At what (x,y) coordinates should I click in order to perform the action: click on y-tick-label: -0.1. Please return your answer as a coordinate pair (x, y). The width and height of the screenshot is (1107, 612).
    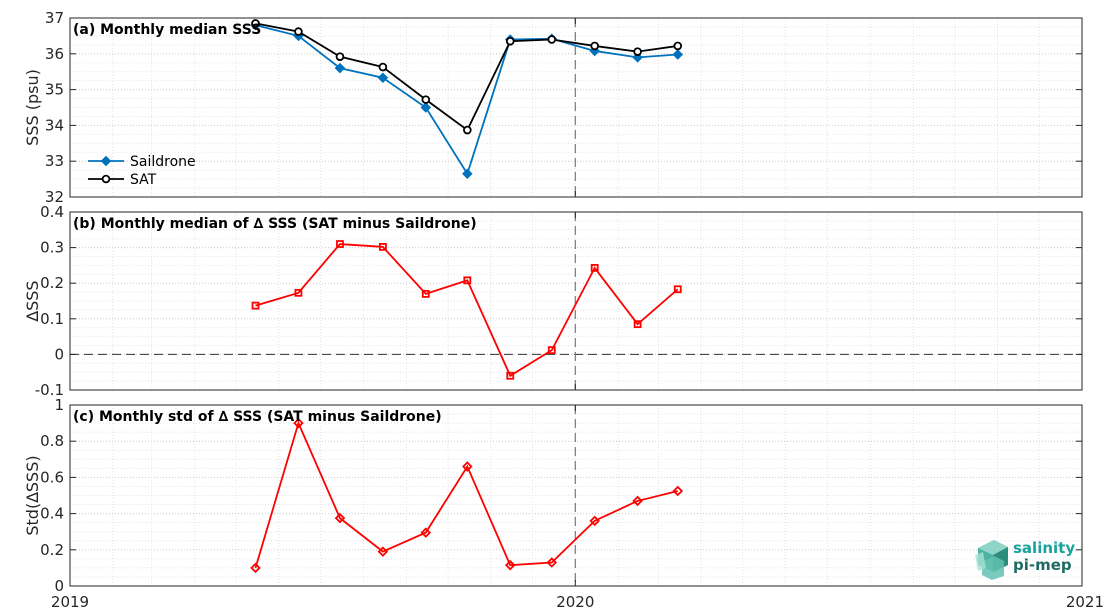
    Looking at the image, I should click on (49, 390).